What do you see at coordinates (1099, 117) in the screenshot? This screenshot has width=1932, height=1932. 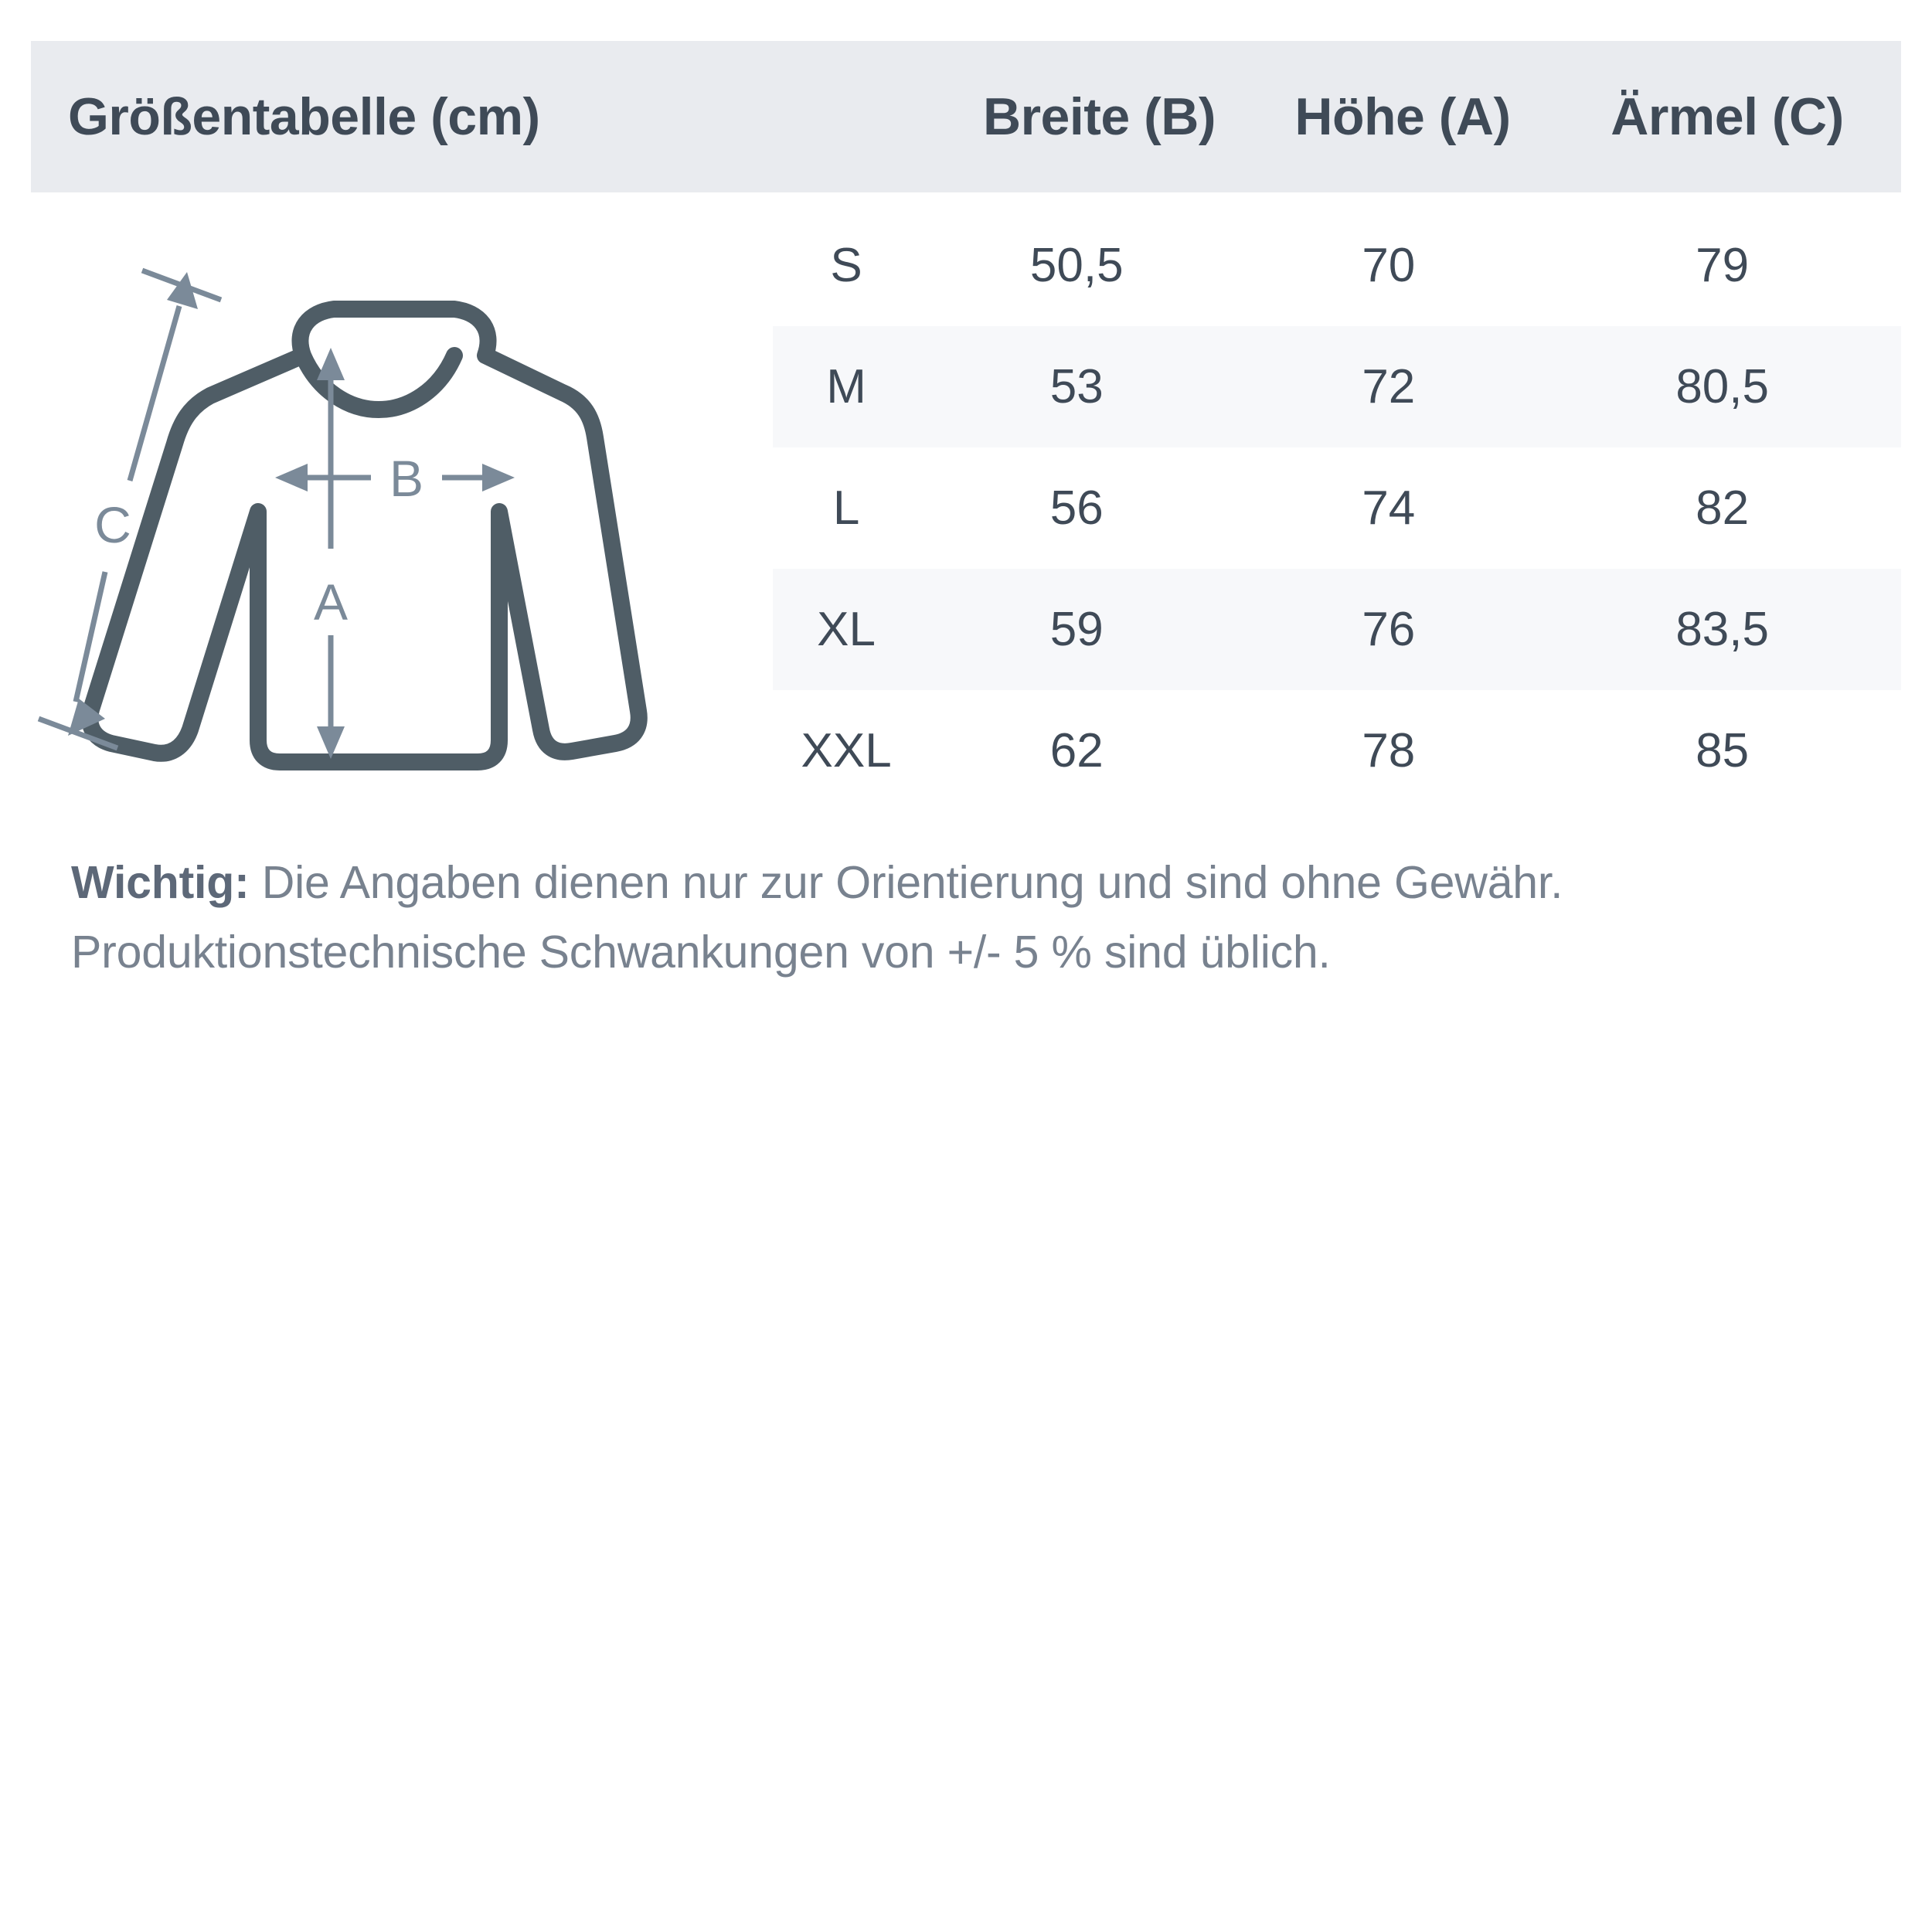 I see `column-header-breite: Breite (B)` at bounding box center [1099, 117].